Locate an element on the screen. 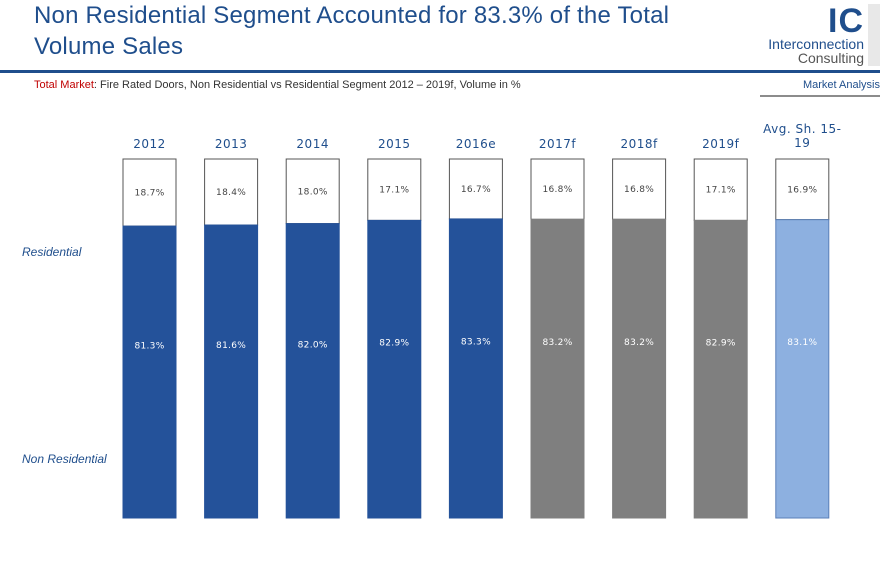  data-label-residential: 16.7% is located at coordinates (476, 190).